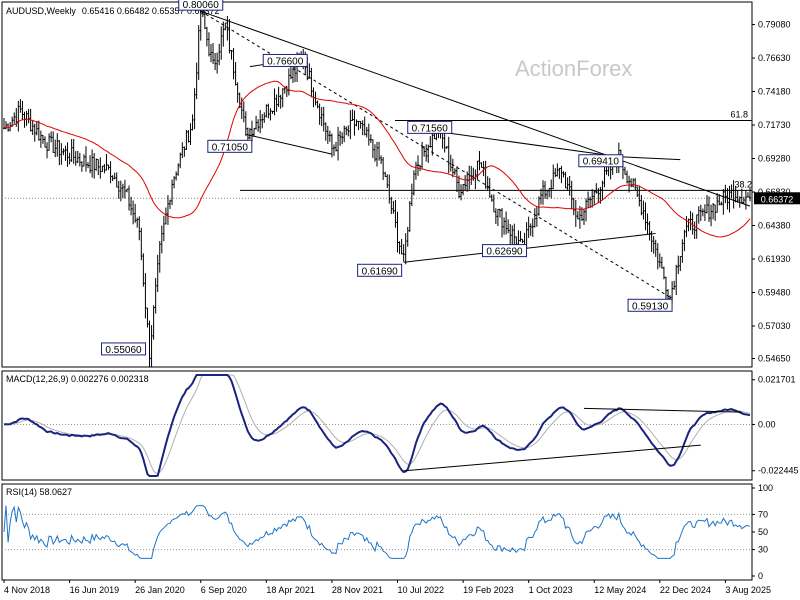 The image size is (800, 600). What do you see at coordinates (743, 184) in the screenshot?
I see `fib-38-2-label: 38.2` at bounding box center [743, 184].